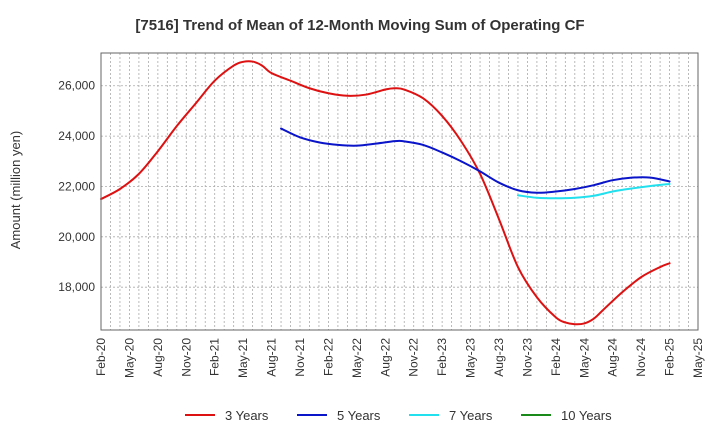 The height and width of the screenshot is (440, 720). What do you see at coordinates (272, 357) in the screenshot?
I see `x-tick-label: Aug-21` at bounding box center [272, 357].